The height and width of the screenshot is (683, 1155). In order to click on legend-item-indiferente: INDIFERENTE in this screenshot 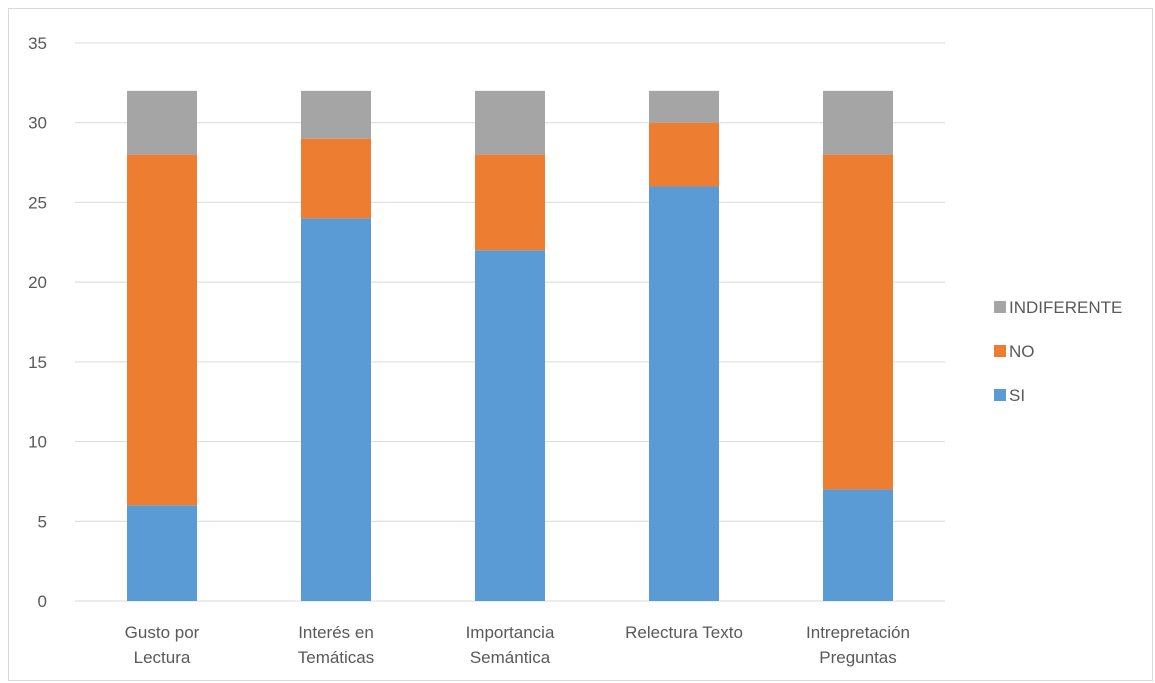, I will do `click(1058, 307)`.